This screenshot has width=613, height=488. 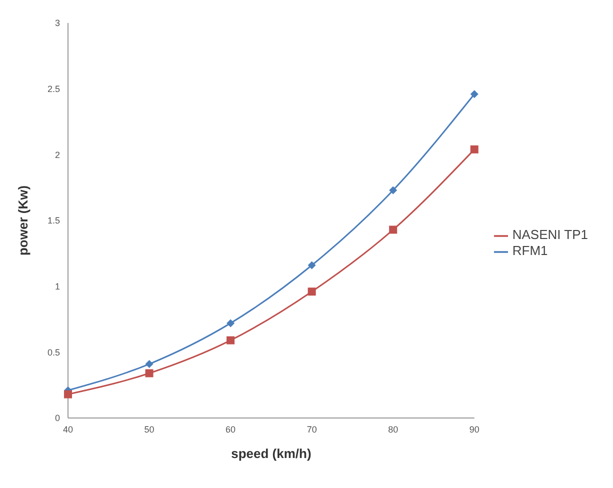 I want to click on x-tick-label: 40, so click(x=68, y=429).